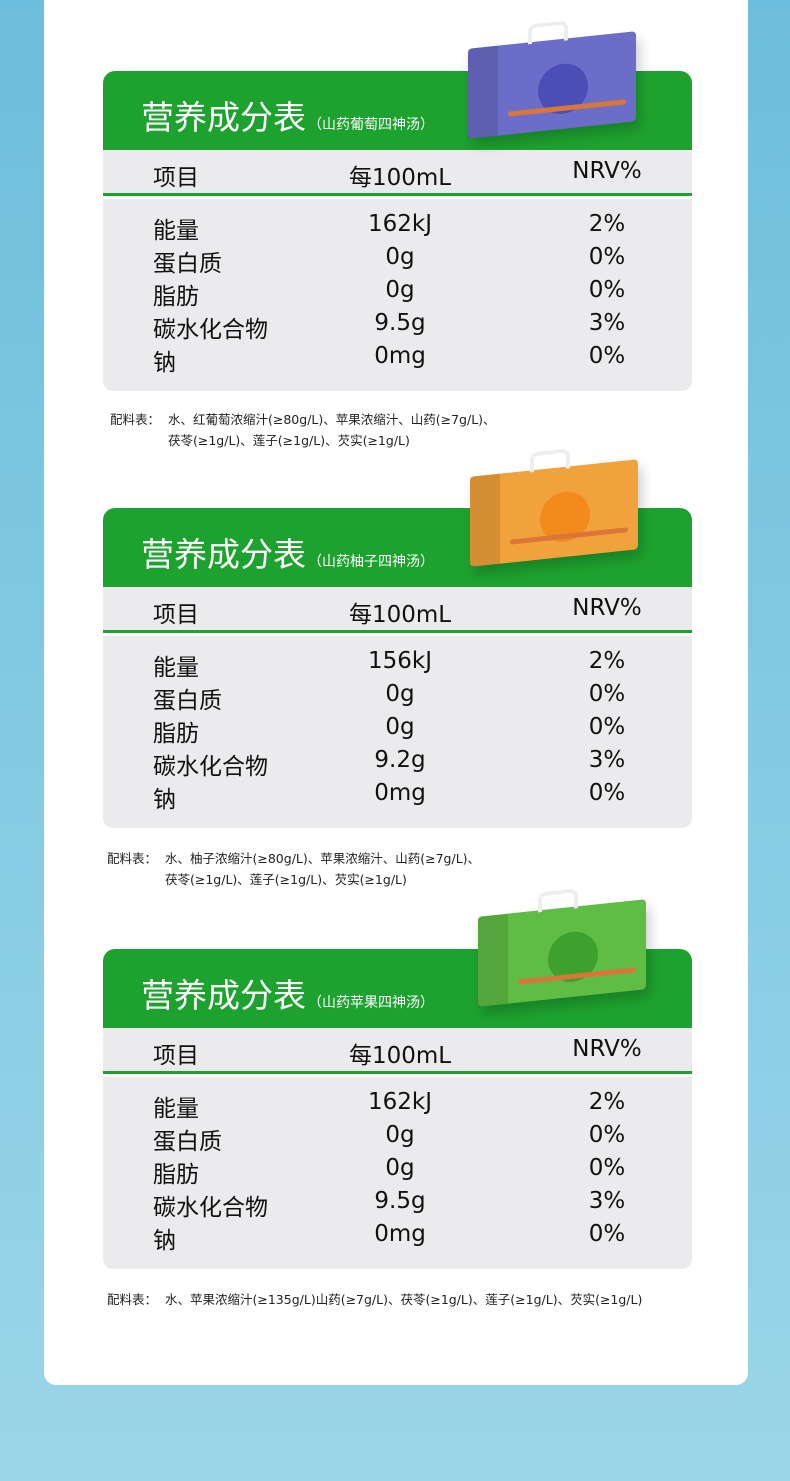  I want to click on table-subtitle: （山药苹果四神汤）, so click(371, 1003).